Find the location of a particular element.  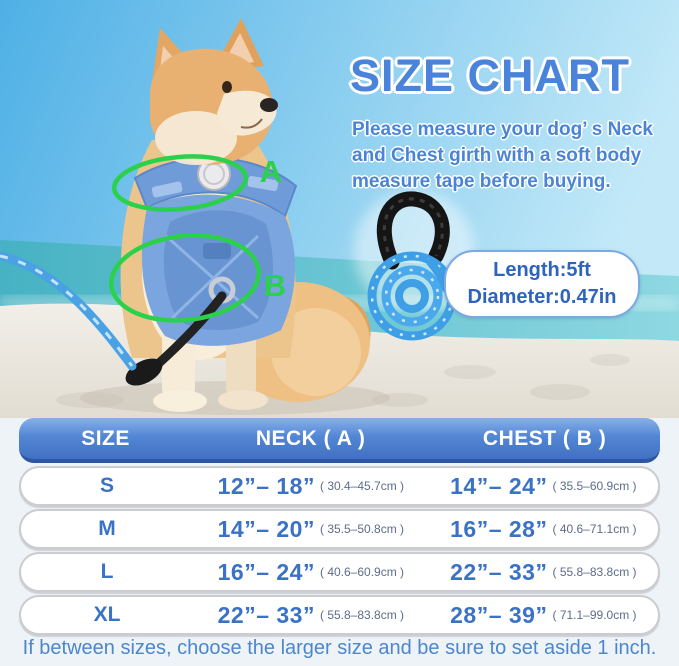

instruction-line: and Chest girth with a soft body is located at coordinates (497, 155).